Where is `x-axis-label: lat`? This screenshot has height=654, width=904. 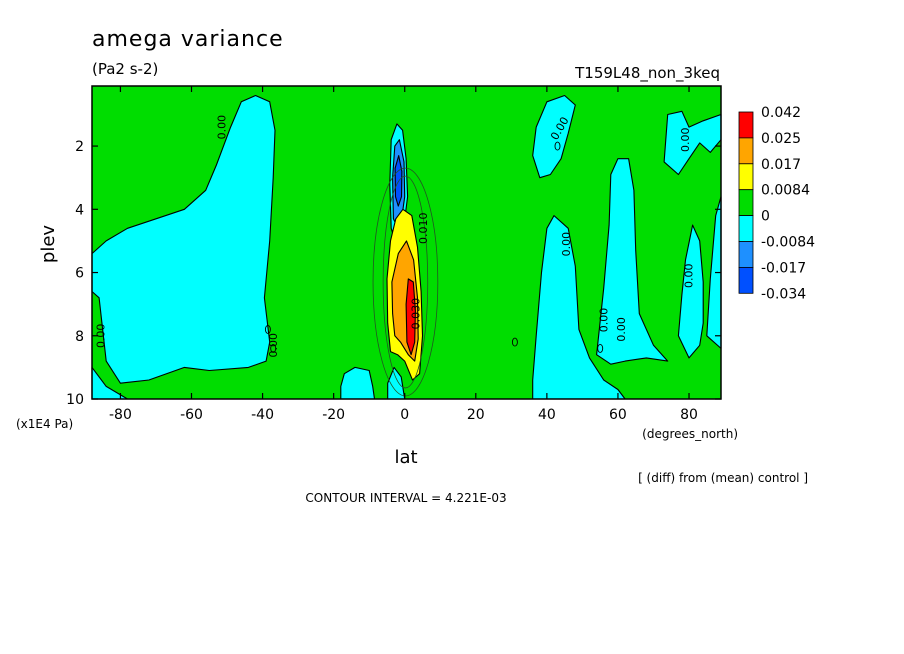 x-axis-label: lat is located at coordinates (405, 457).